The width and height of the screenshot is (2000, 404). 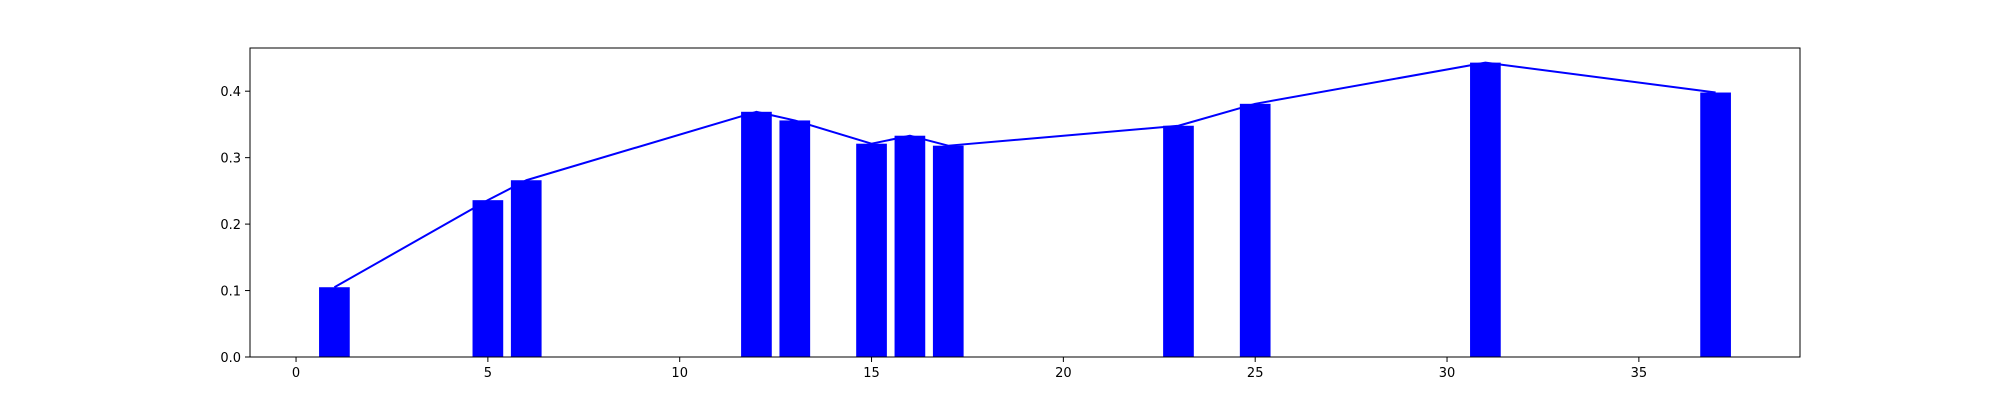 What do you see at coordinates (230, 358) in the screenshot?
I see `y-tick-label-0: 0.0` at bounding box center [230, 358].